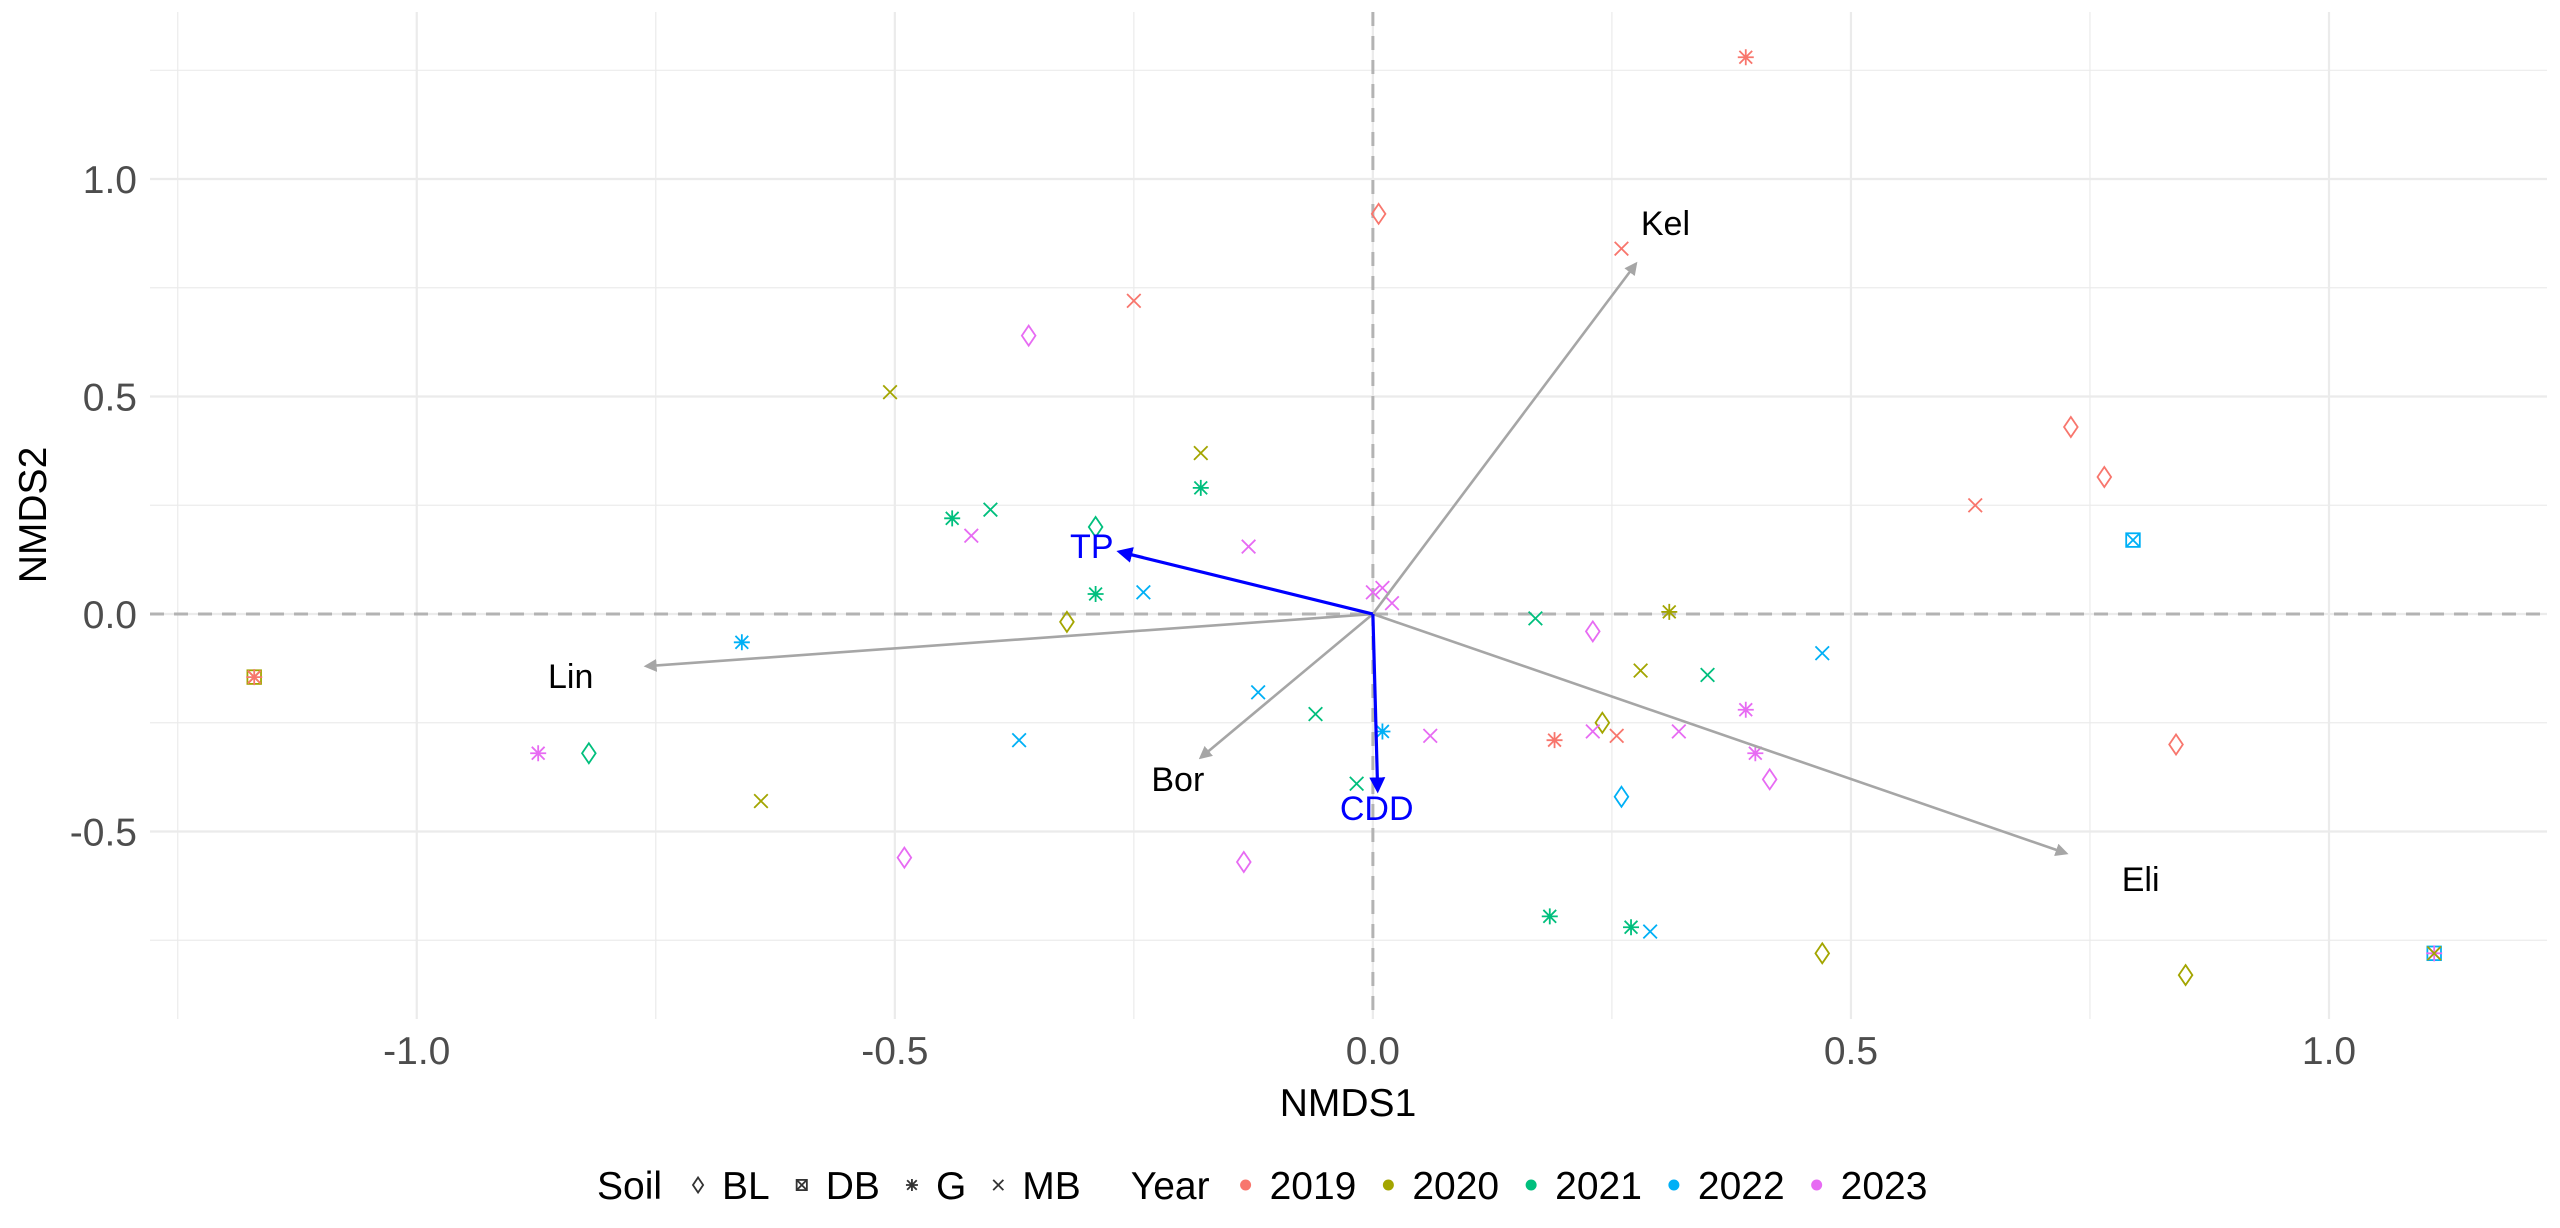  Describe the element at coordinates (1286, 686) in the screenshot. I see `vector-arrow-bor` at that location.